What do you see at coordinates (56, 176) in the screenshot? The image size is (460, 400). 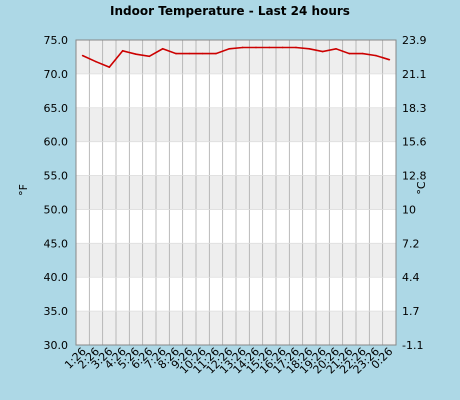 I see `y-tick-label-left: 55.0` at bounding box center [56, 176].